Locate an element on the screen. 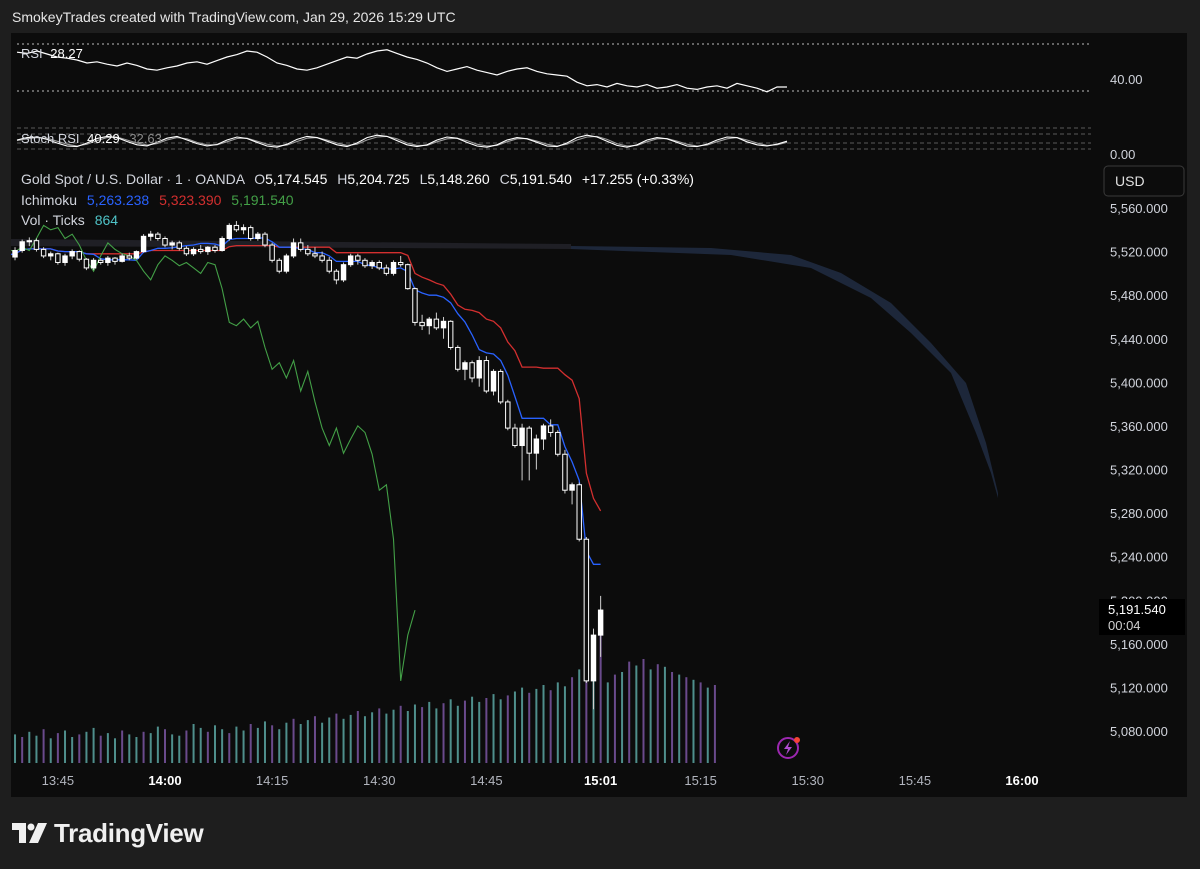 The image size is (1200, 869). y-tick-label: 5,560.000 is located at coordinates (1139, 208).